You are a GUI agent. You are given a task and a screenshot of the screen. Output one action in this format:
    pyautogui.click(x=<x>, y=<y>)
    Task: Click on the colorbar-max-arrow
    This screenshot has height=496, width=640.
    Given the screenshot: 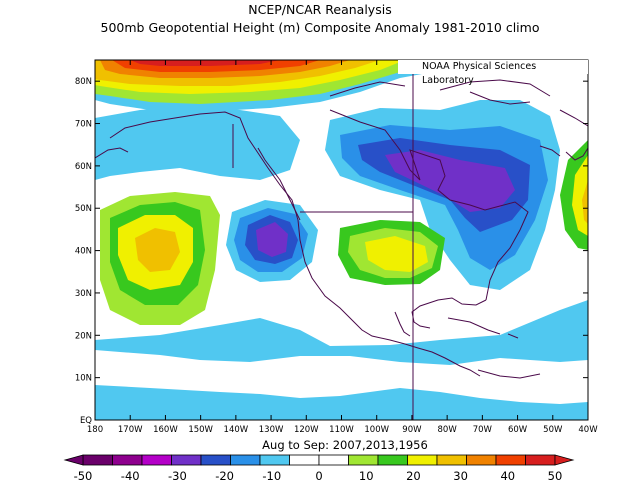 What is the action you would take?
    pyautogui.click(x=564, y=460)
    